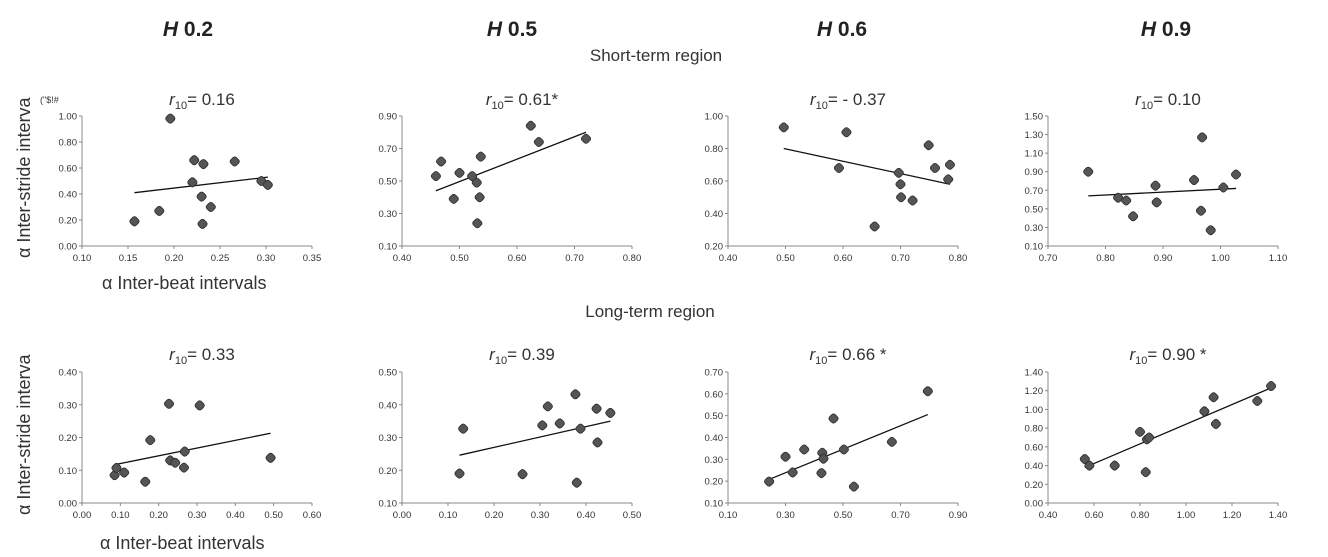 The height and width of the screenshot is (557, 1328). Describe the element at coordinates (856, 354) in the screenshot. I see `correlation-value: = 0.66 *` at that location.